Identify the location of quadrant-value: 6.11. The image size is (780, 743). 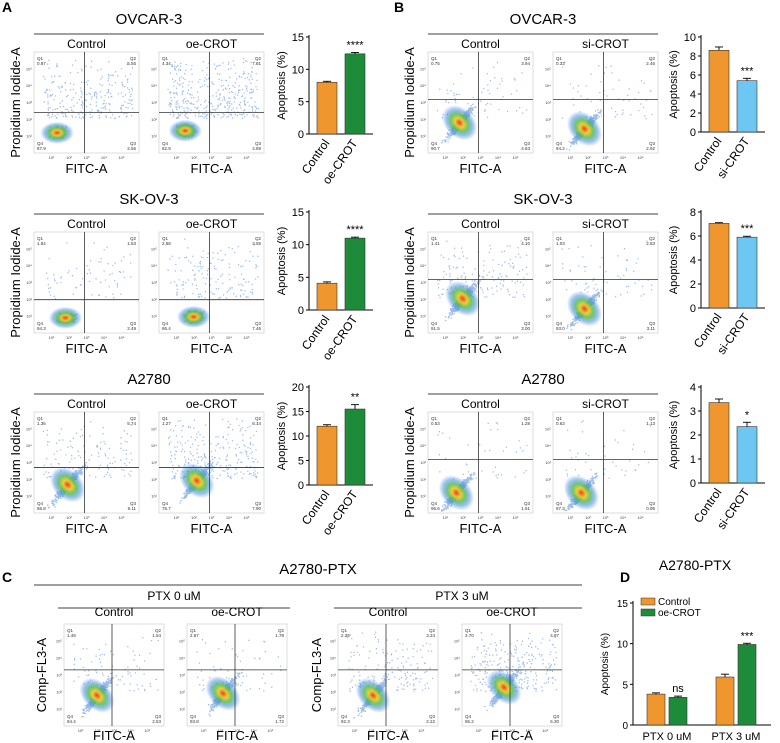
(132, 508).